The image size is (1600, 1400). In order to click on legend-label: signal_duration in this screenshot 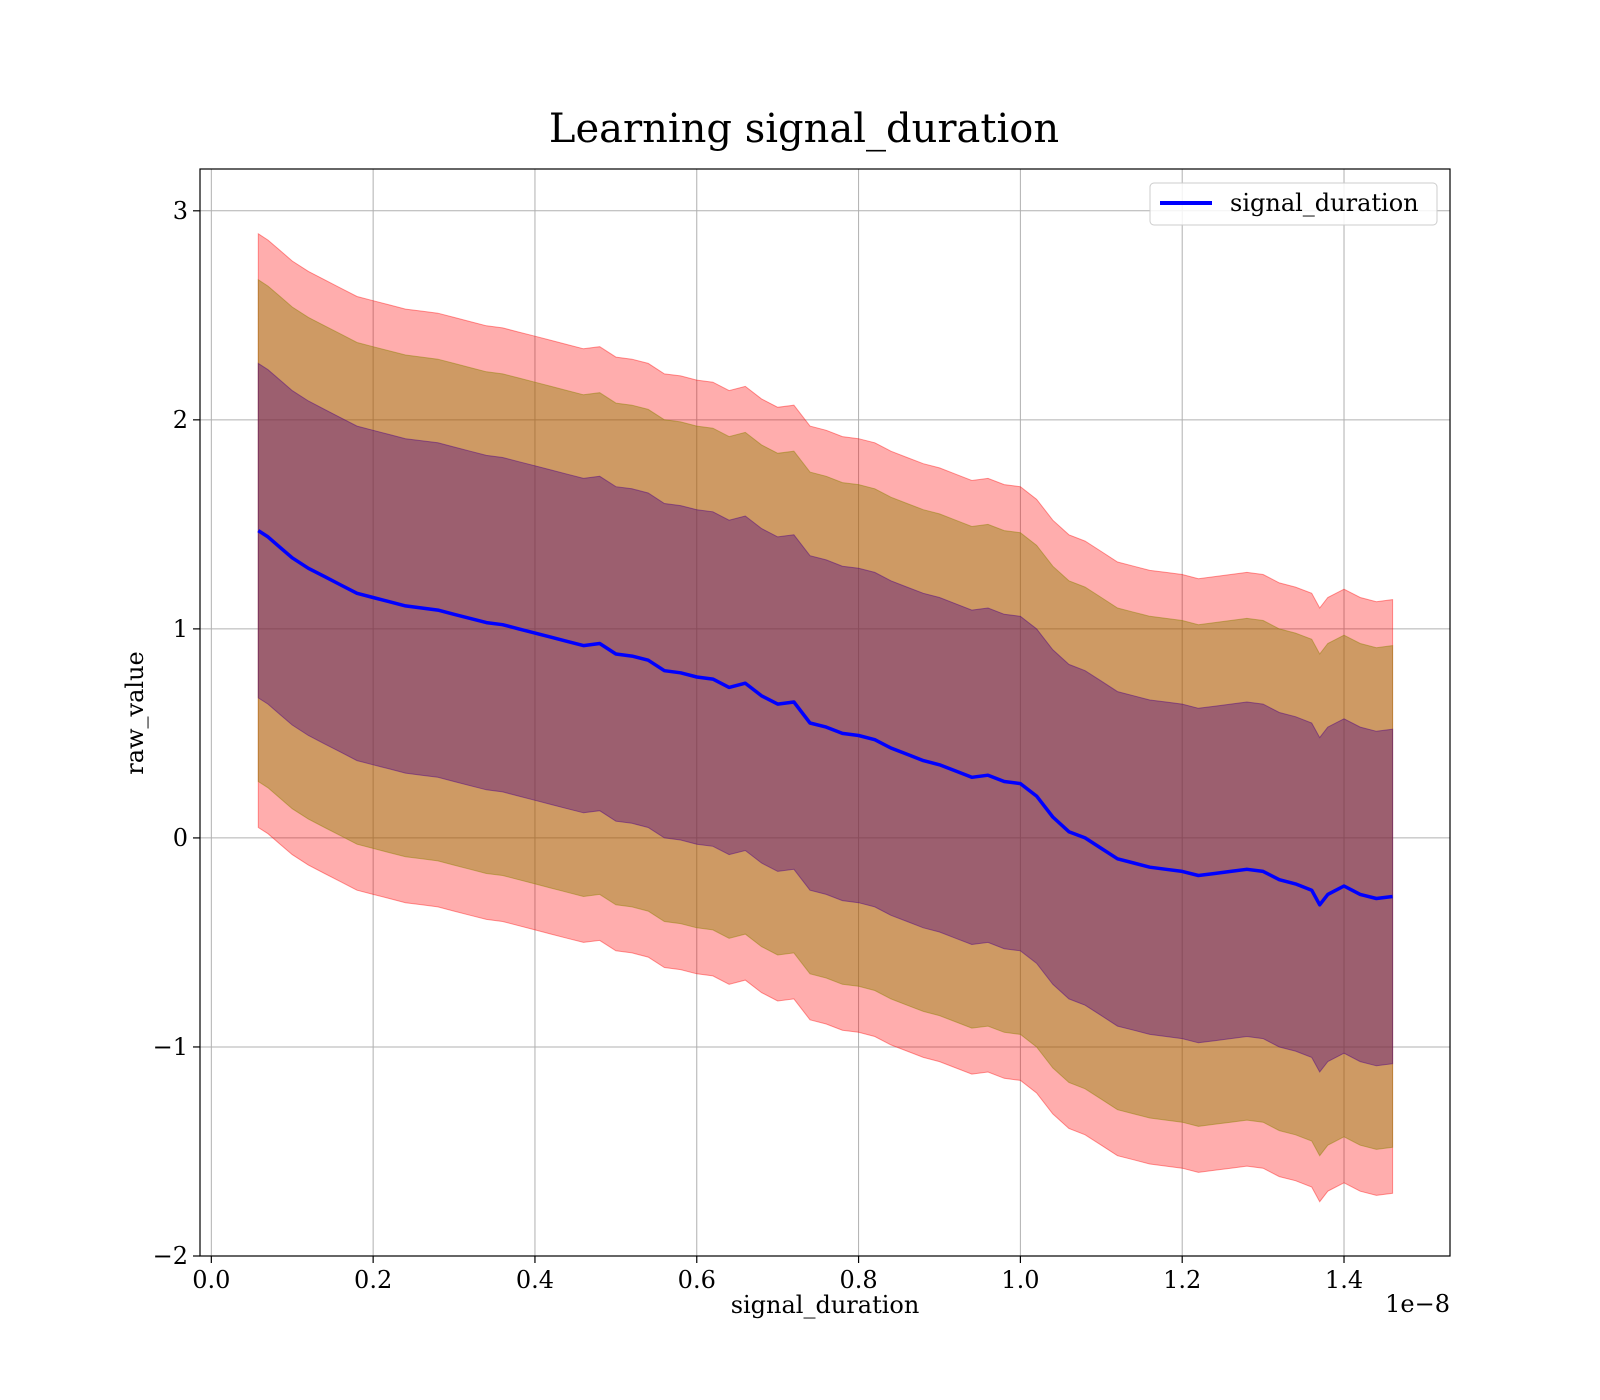, I will do `click(1324, 203)`.